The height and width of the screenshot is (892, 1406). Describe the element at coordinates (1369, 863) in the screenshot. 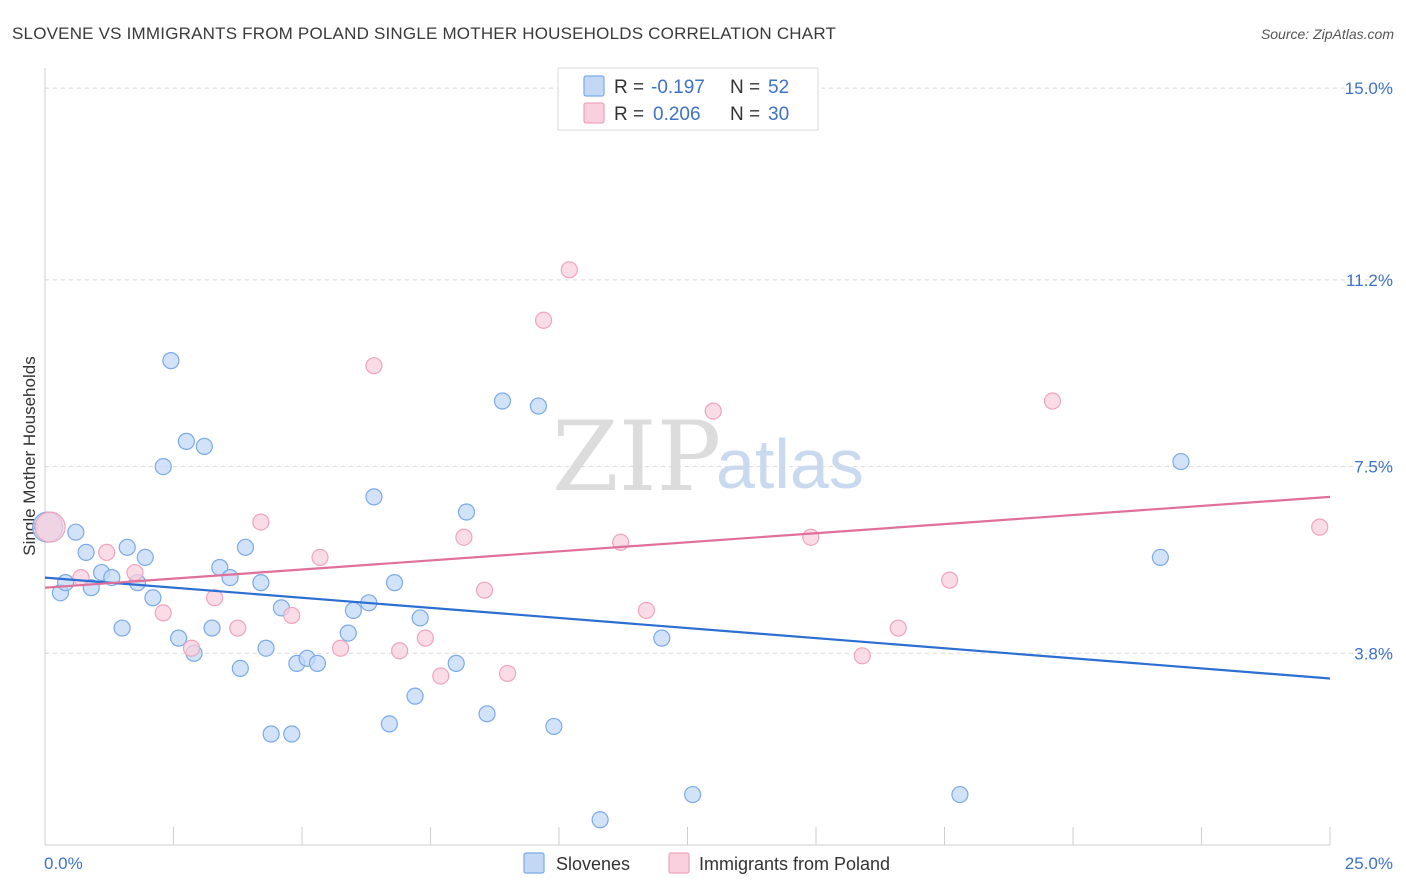

I see `x-tick-label-max: 25.0%` at that location.